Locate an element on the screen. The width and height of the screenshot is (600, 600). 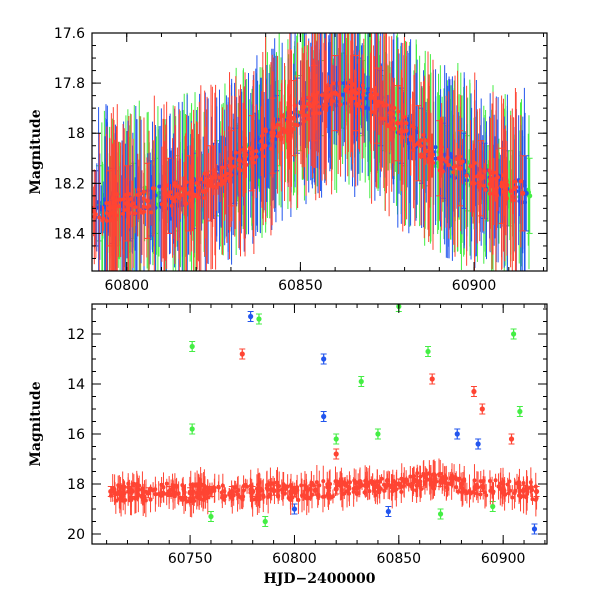
y-tick-label: 18 is located at coordinates (76, 134).